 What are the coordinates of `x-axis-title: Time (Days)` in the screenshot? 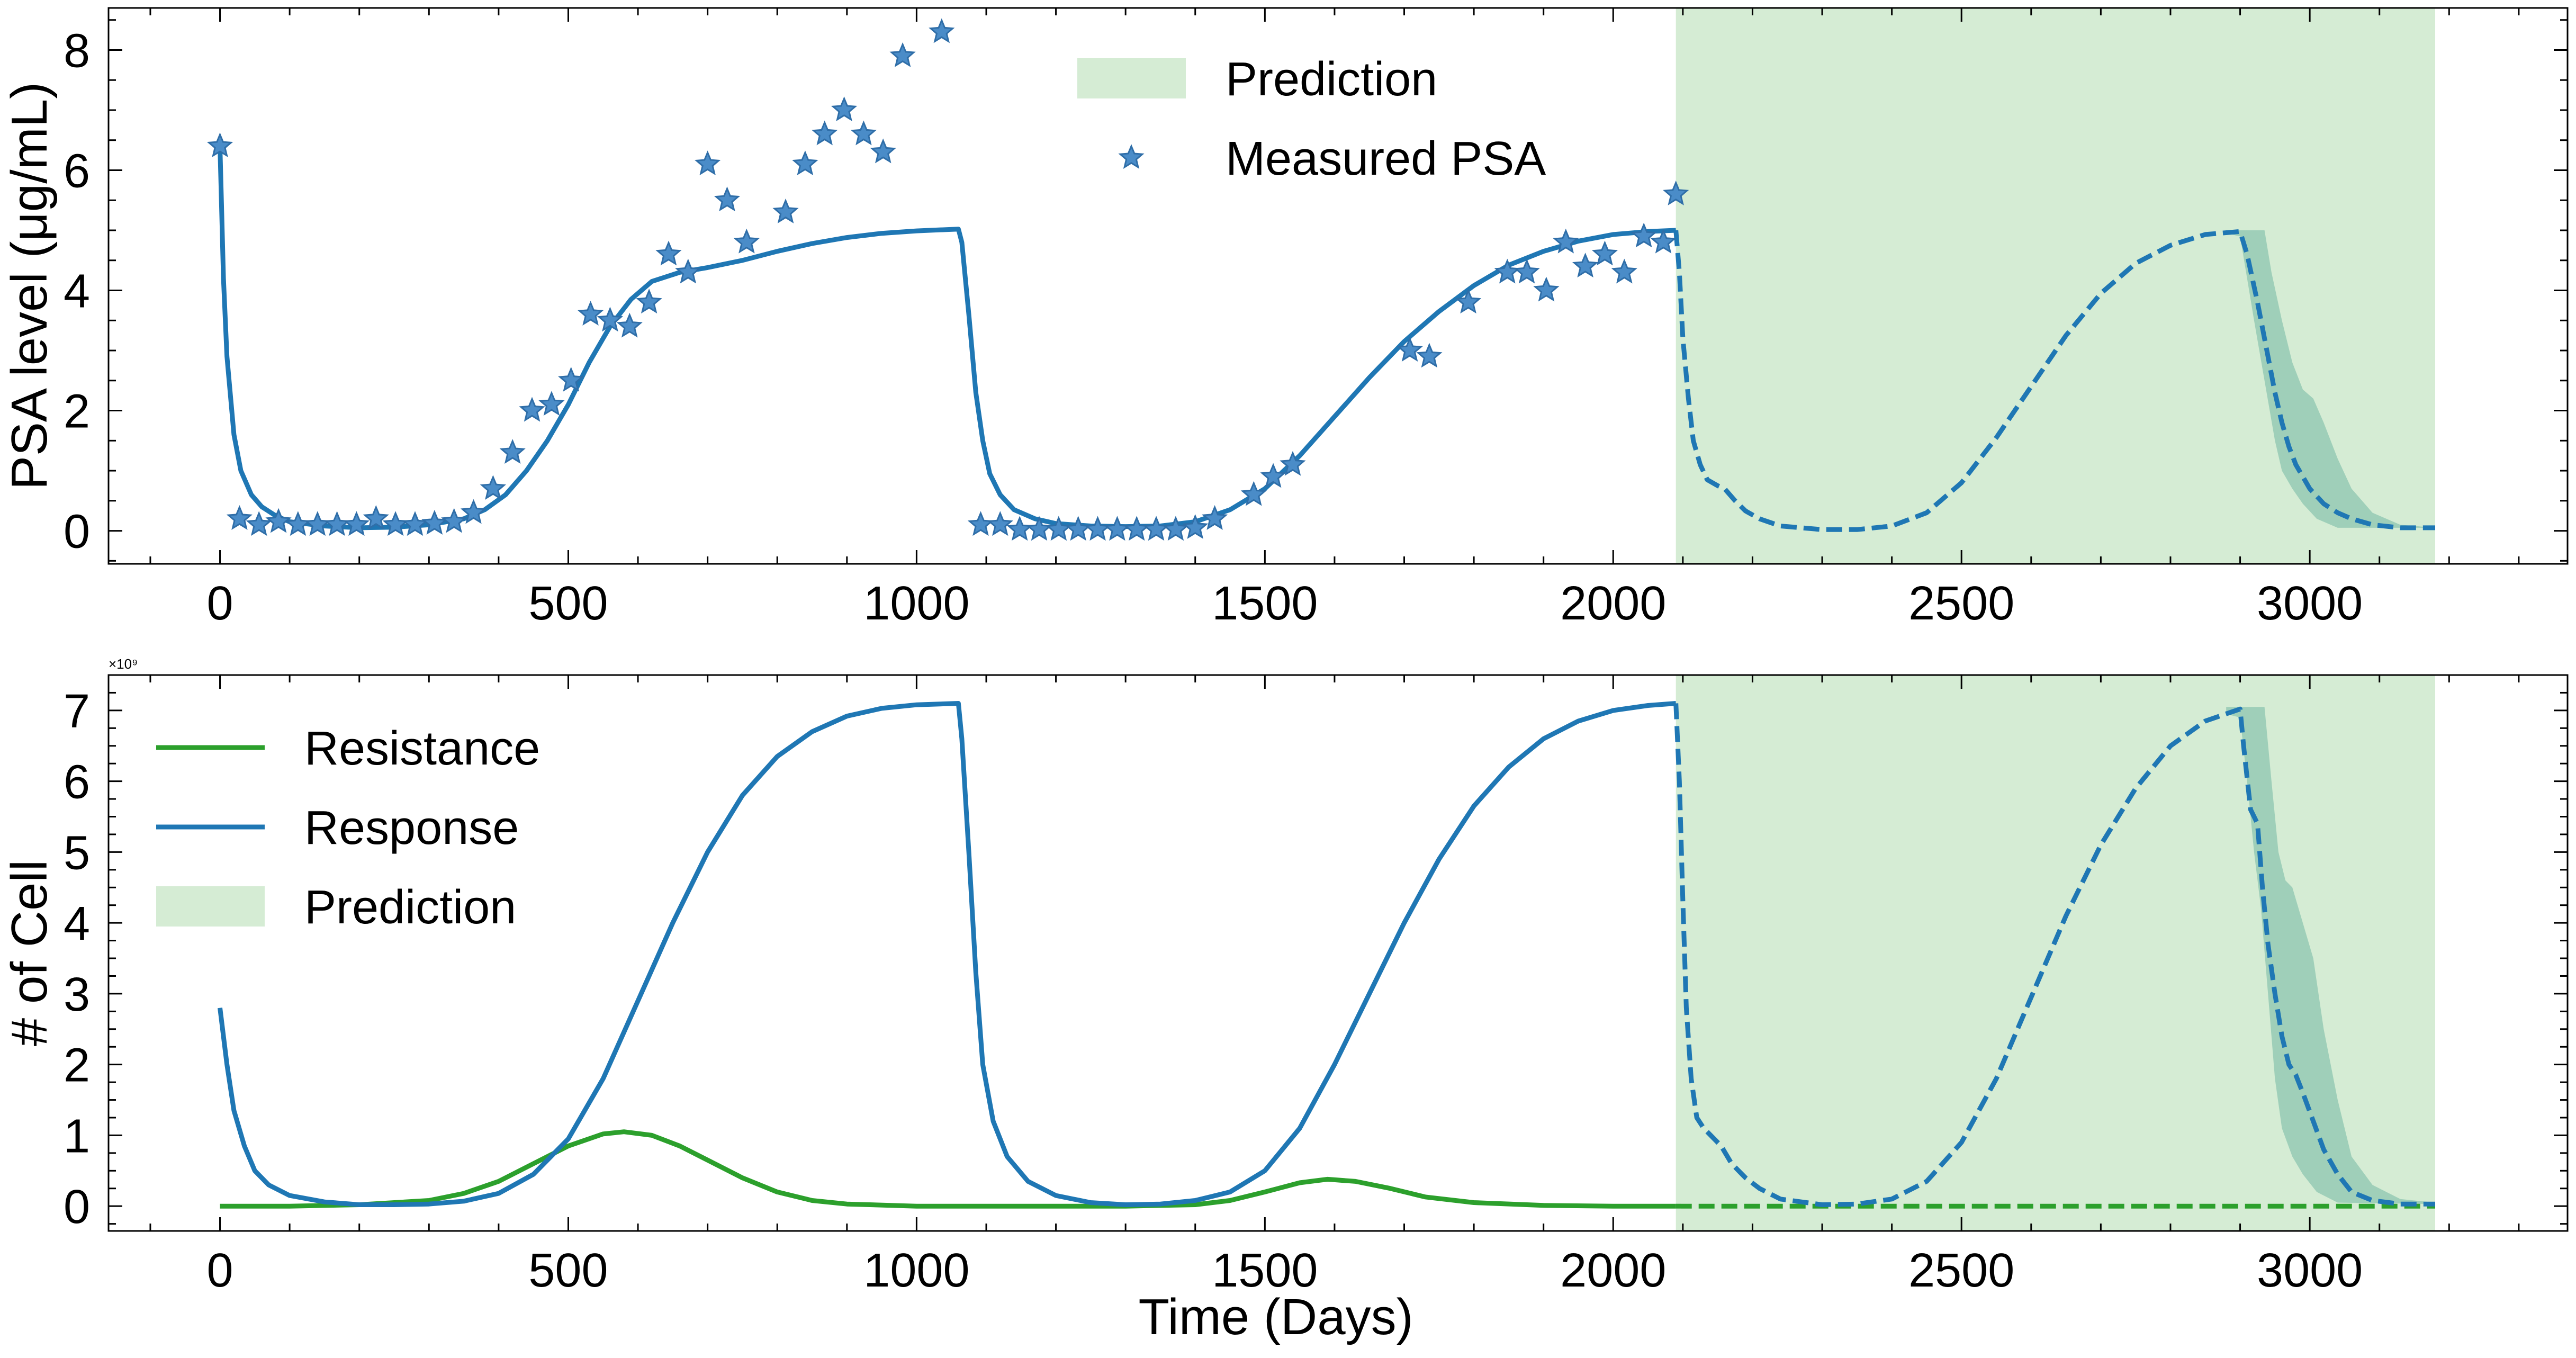 It's located at (1275, 1317).